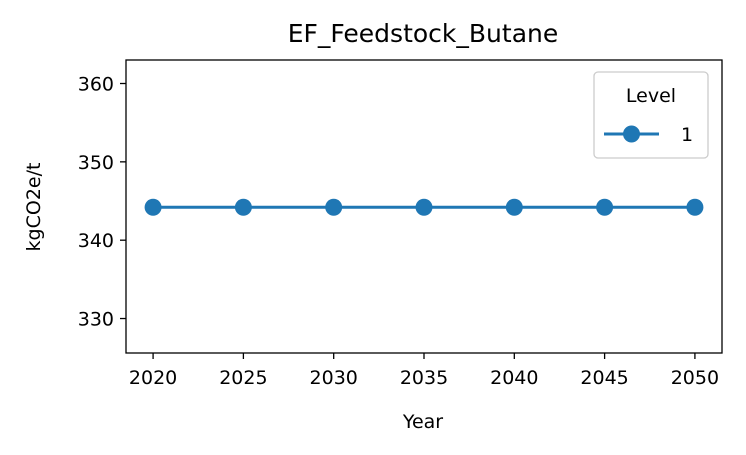  Describe the element at coordinates (96, 85) in the screenshot. I see `y-tick-label: 360` at that location.